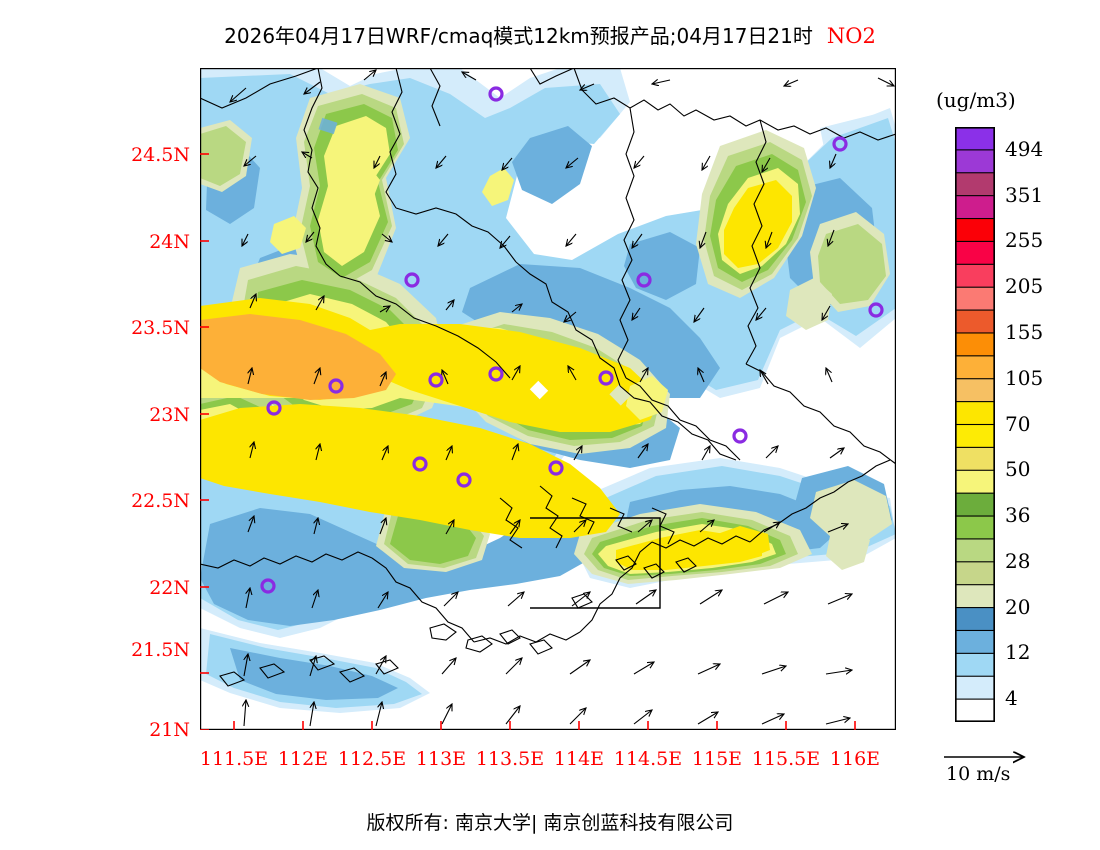 This screenshot has width=1100, height=850. Describe the element at coordinates (550, 823) in the screenshot. I see `copyright-footer: 版权所有: 南京大学| 南京创蓝科技有限公司` at that location.